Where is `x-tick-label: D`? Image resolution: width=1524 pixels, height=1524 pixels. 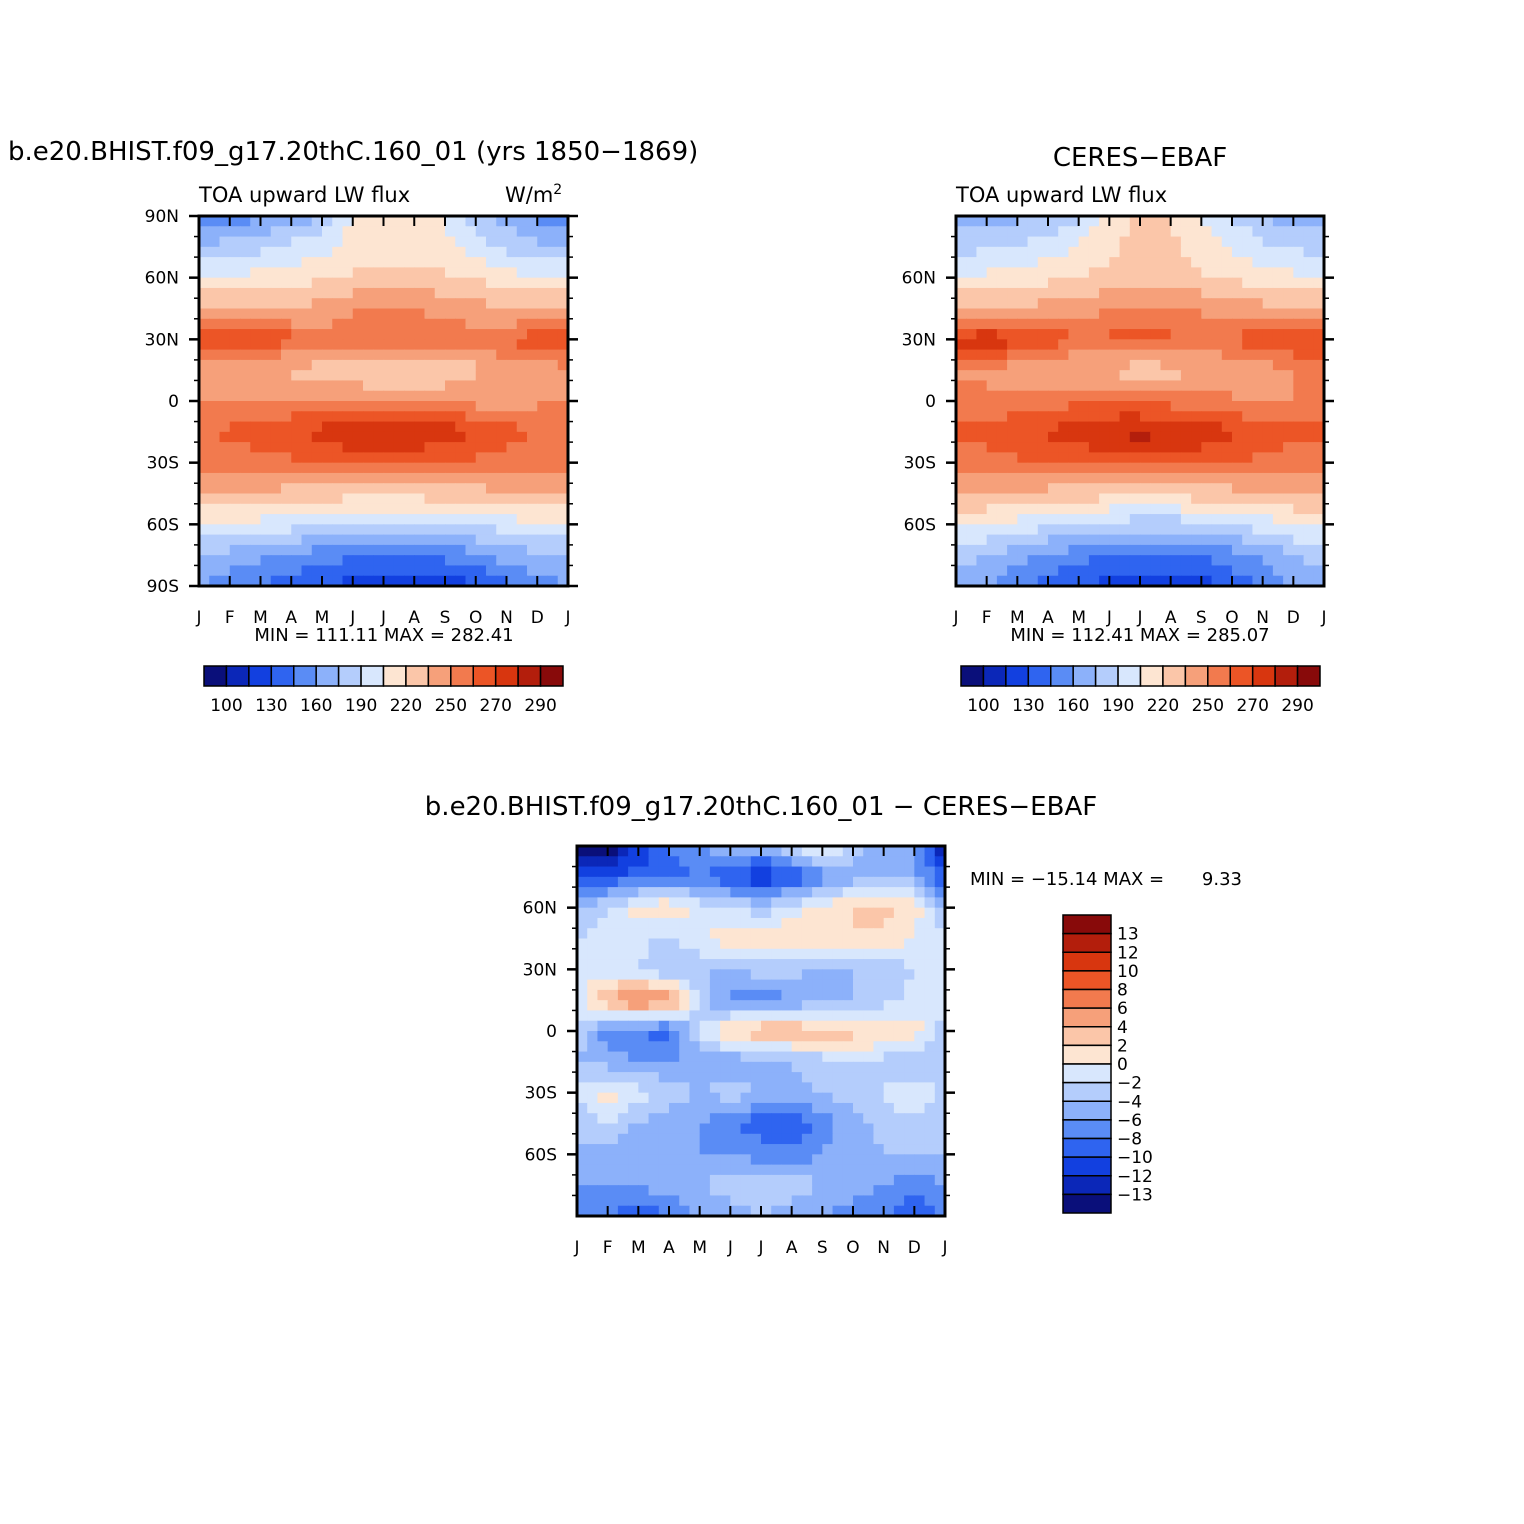 x-tick-label: D is located at coordinates (914, 1248).